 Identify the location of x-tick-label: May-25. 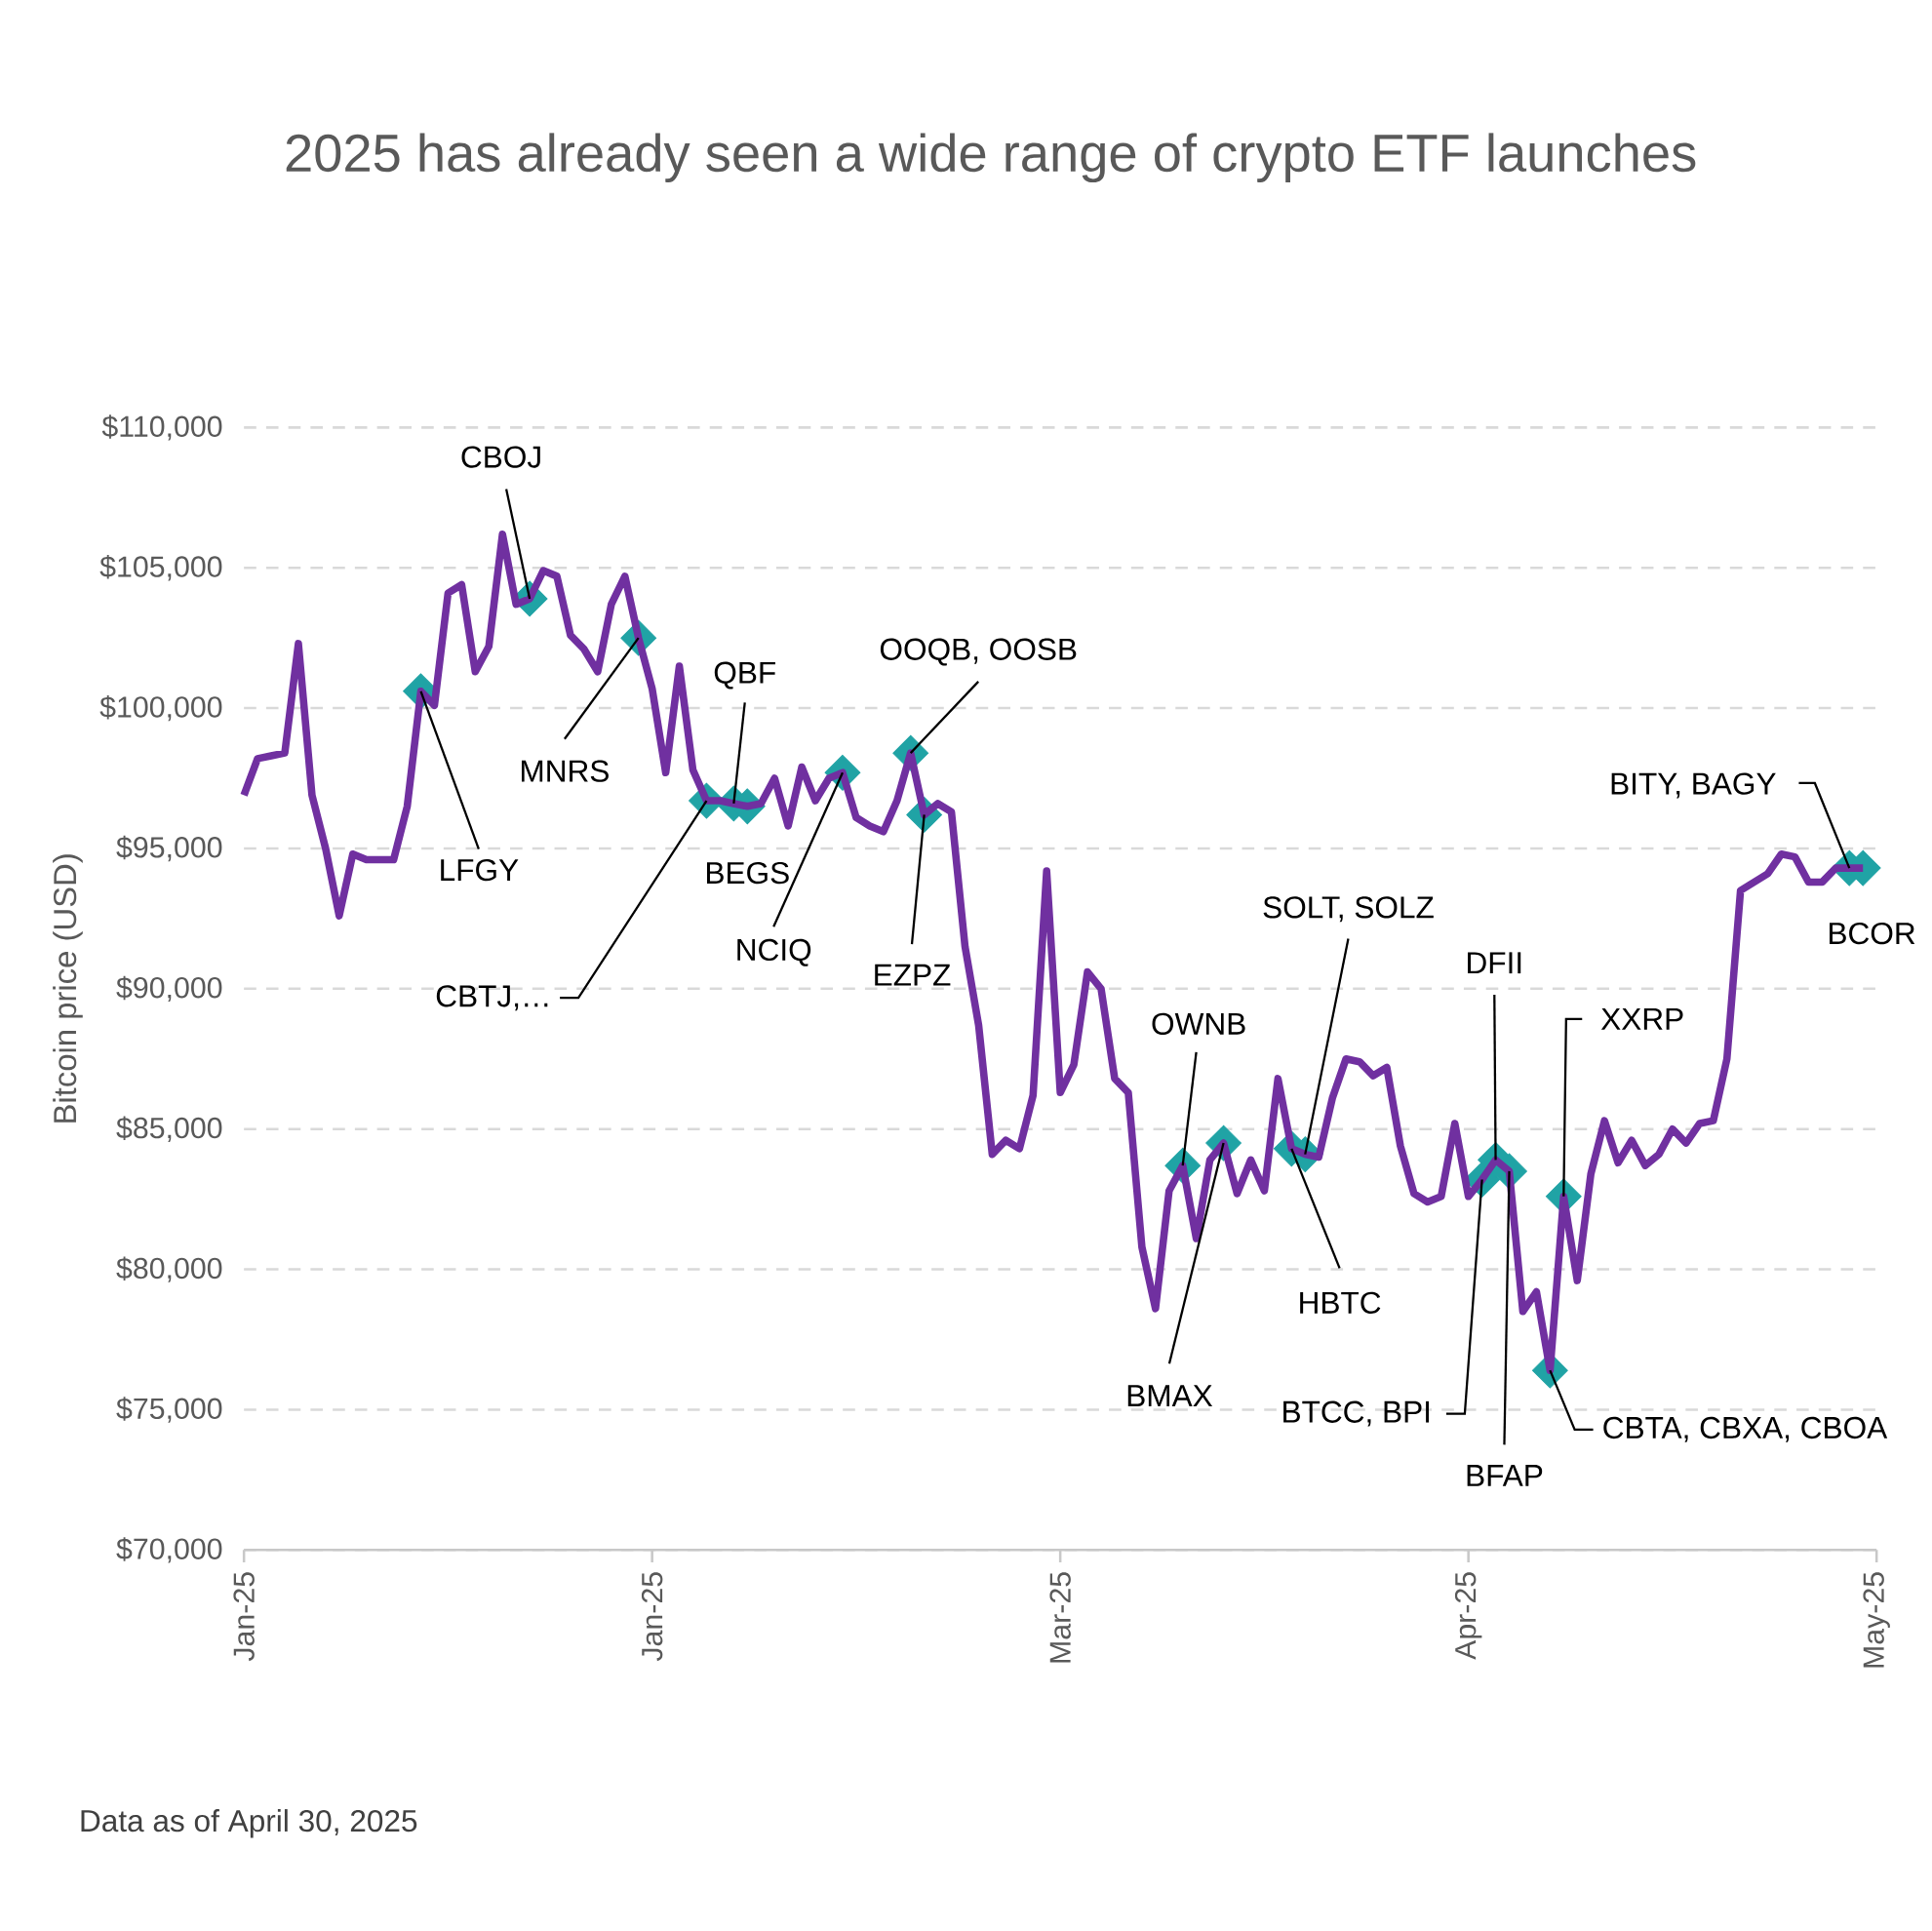
(1876, 1620).